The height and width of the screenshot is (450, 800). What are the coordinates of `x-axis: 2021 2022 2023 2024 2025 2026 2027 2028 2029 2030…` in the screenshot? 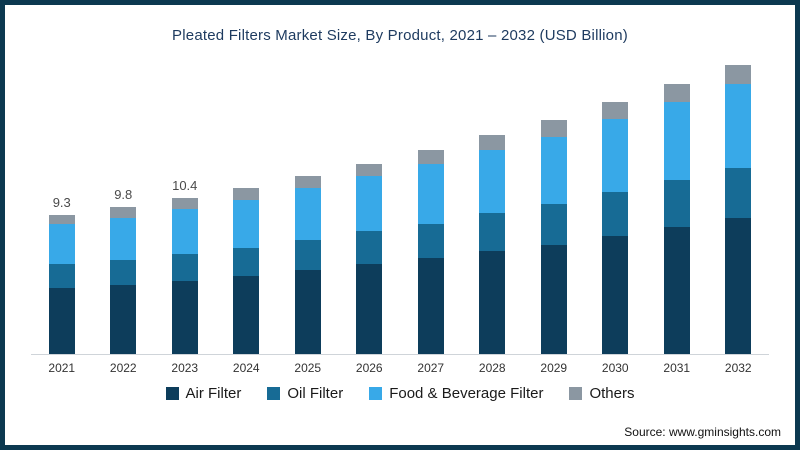 It's located at (400, 365).